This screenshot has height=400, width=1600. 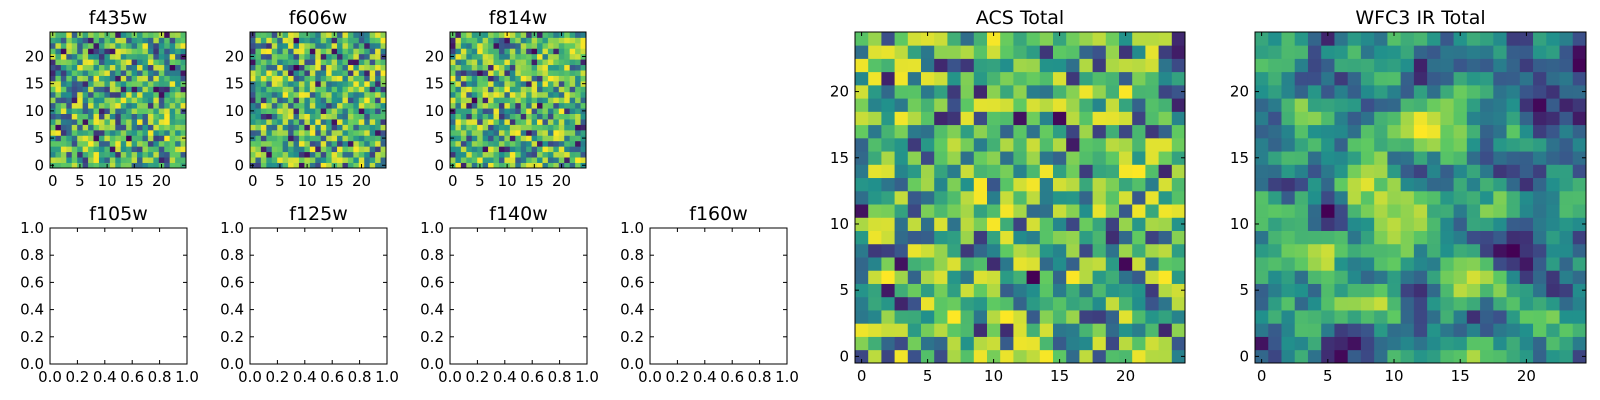 What do you see at coordinates (307, 181) in the screenshot?
I see `x-tick-label: 10` at bounding box center [307, 181].